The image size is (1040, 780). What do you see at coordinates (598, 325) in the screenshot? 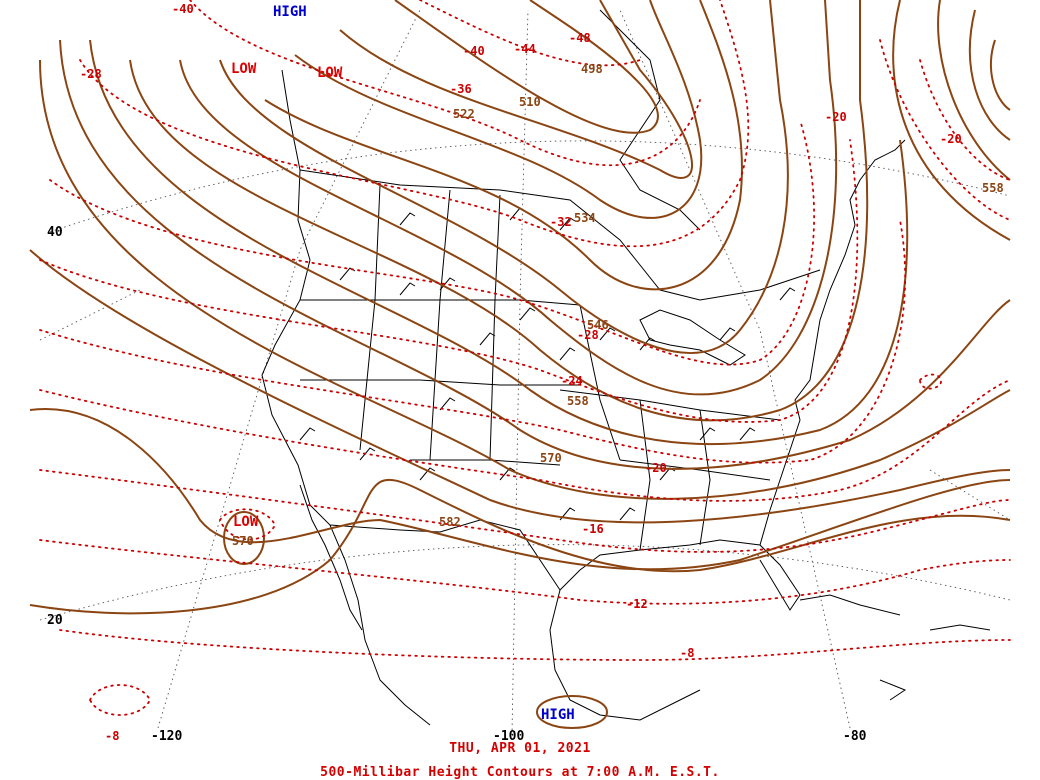
I see `height-label: 546` at bounding box center [598, 325].